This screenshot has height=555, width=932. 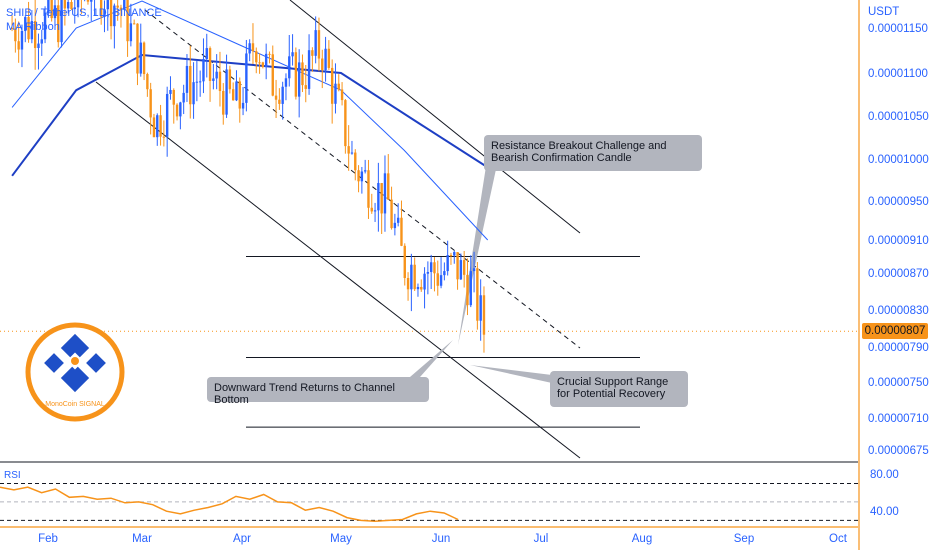 I want to click on rsi-label: RSI, so click(x=12, y=475).